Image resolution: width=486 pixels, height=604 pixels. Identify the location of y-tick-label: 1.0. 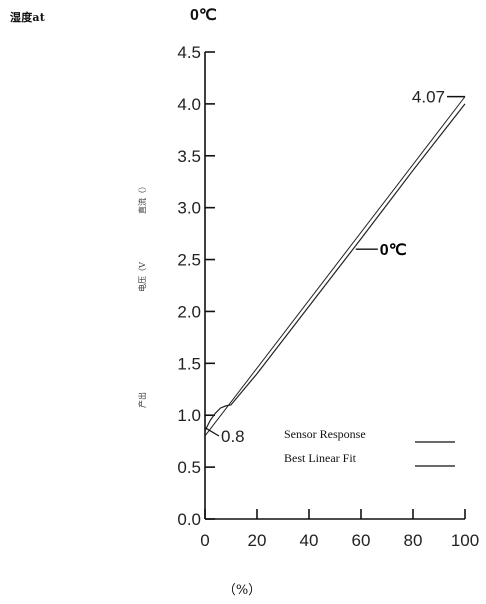
(189, 415).